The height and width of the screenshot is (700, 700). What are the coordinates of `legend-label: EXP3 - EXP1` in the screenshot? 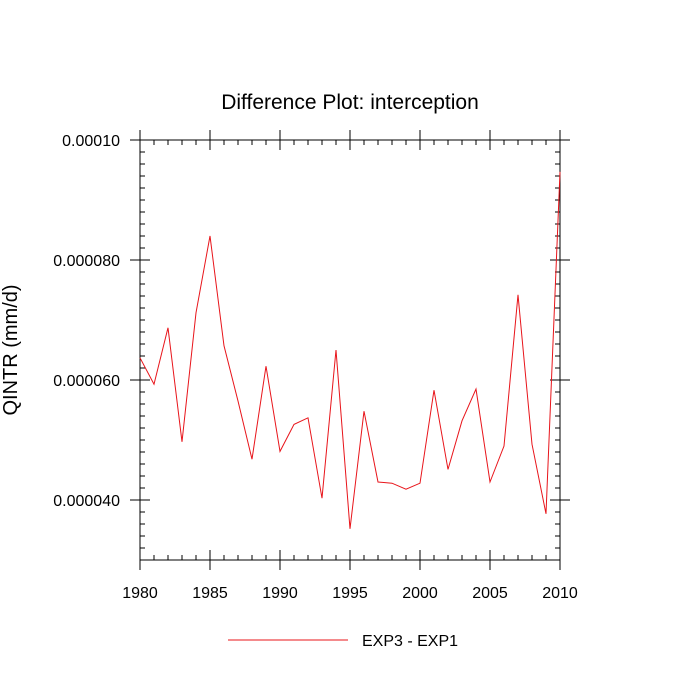 It's located at (410, 641).